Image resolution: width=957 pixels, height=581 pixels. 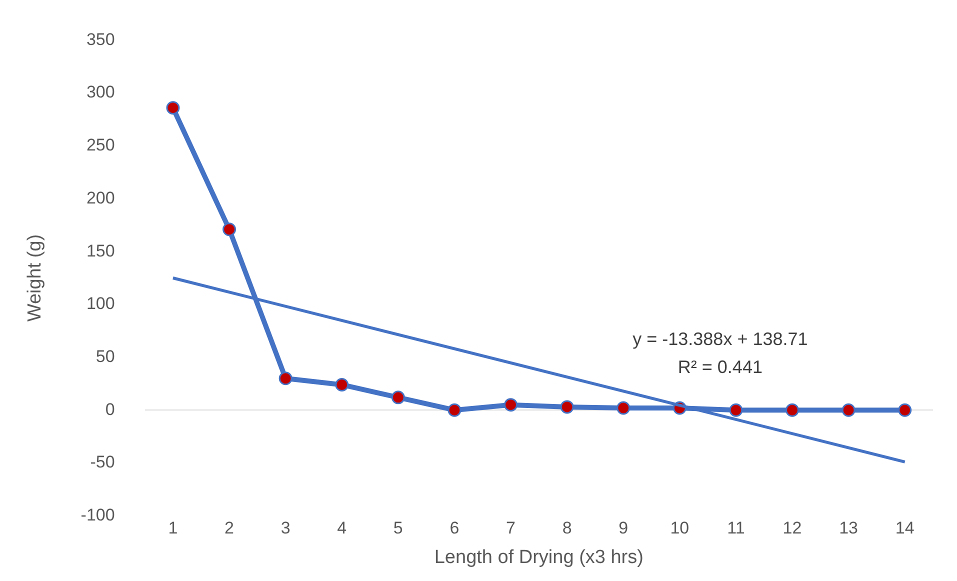 What do you see at coordinates (736, 528) in the screenshot?
I see `x-tick-label: 11` at bounding box center [736, 528].